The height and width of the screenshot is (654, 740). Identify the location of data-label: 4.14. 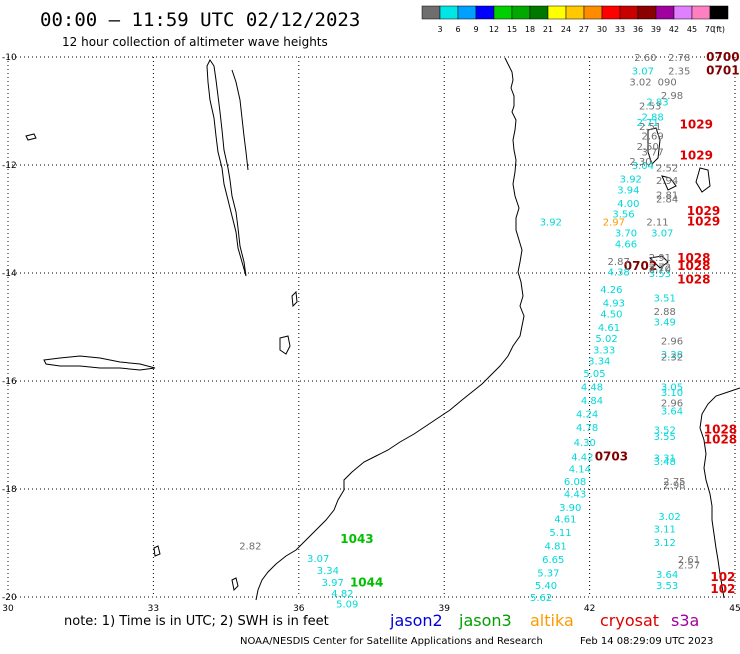
(580, 469).